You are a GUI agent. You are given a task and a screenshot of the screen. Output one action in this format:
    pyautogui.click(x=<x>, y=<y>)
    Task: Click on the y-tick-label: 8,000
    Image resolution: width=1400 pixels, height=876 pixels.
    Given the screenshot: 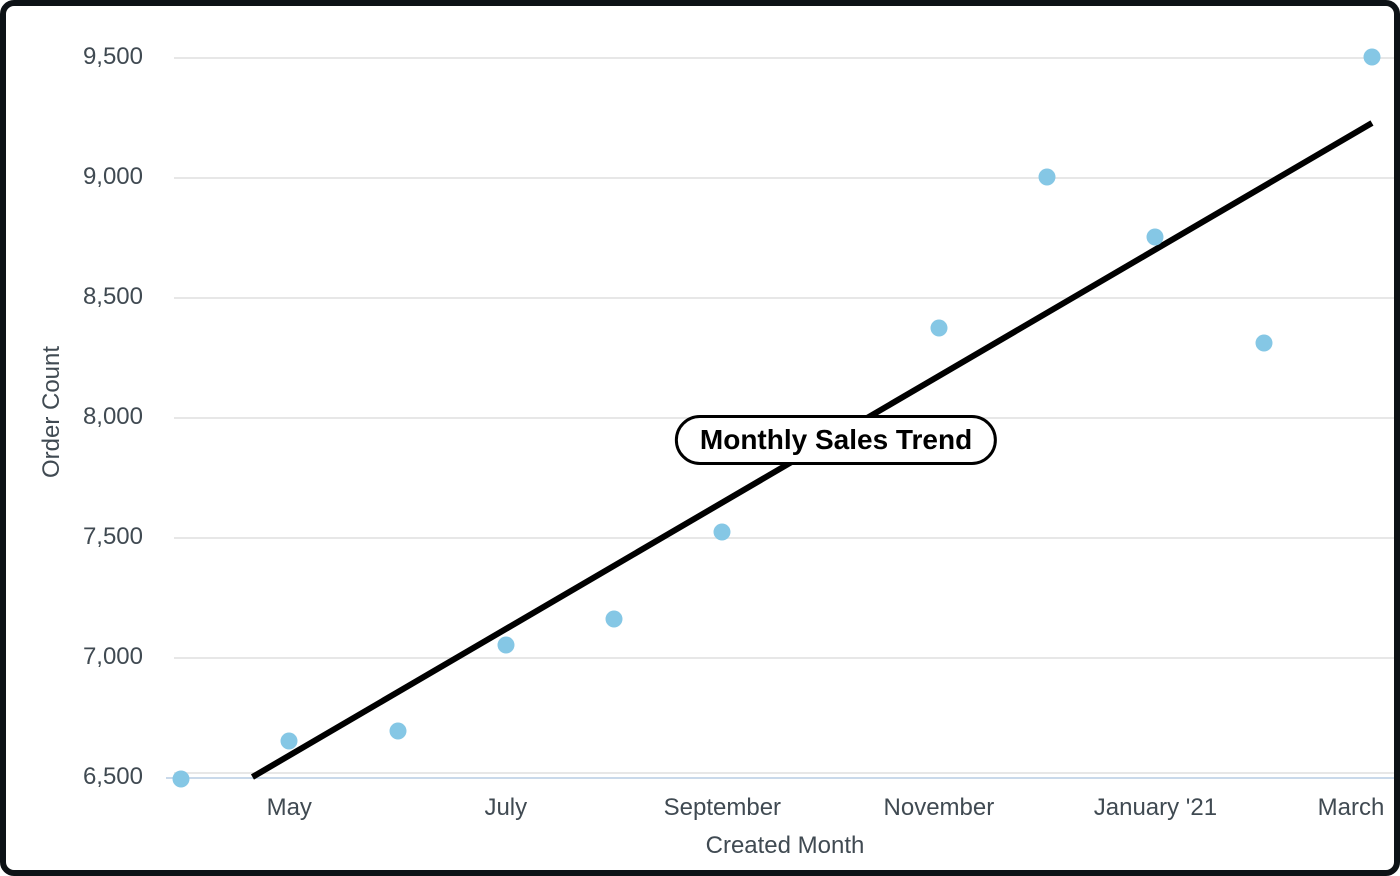 What is the action you would take?
    pyautogui.click(x=112, y=416)
    